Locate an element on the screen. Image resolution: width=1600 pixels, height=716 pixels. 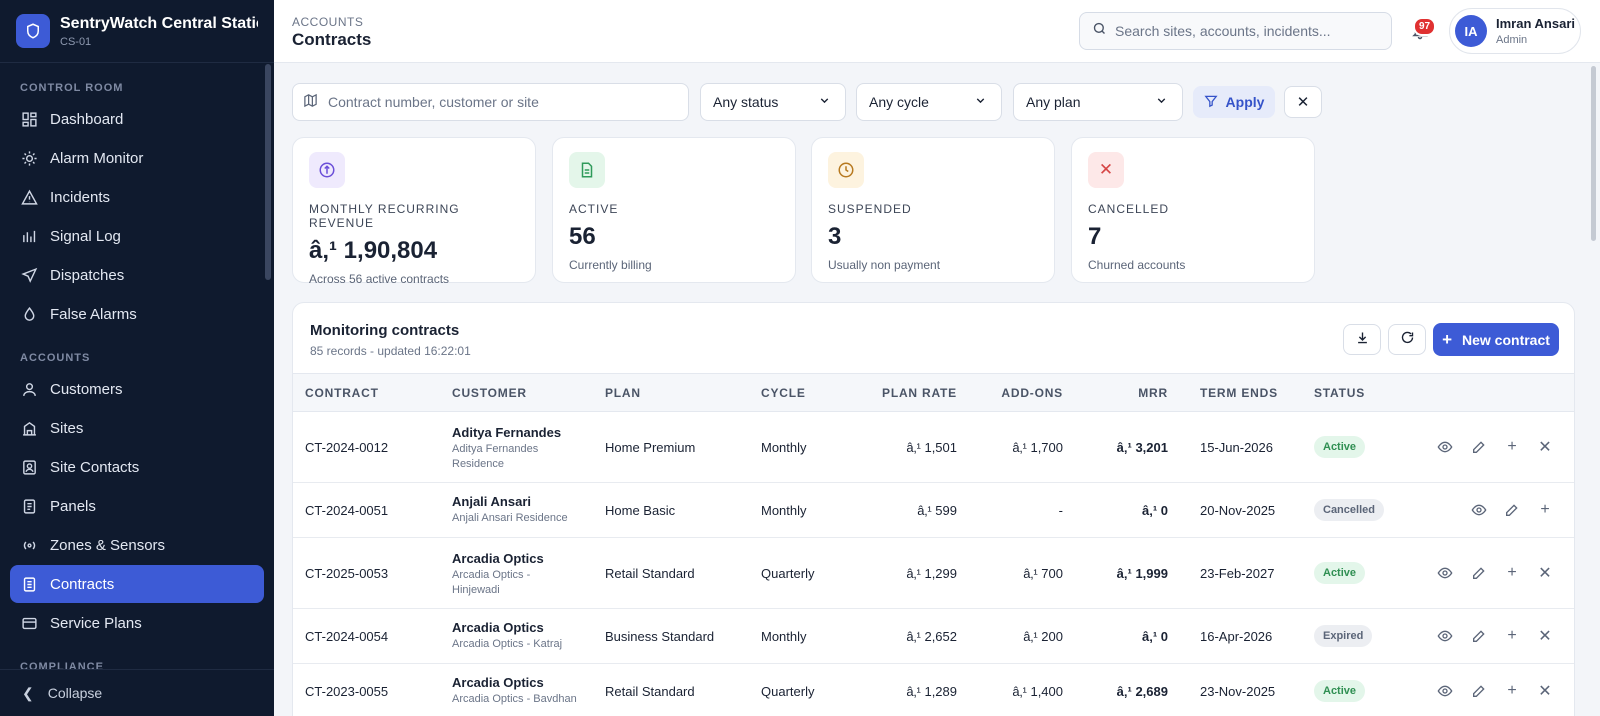
sidebar-scrollbar is located at coordinates (268, 172).